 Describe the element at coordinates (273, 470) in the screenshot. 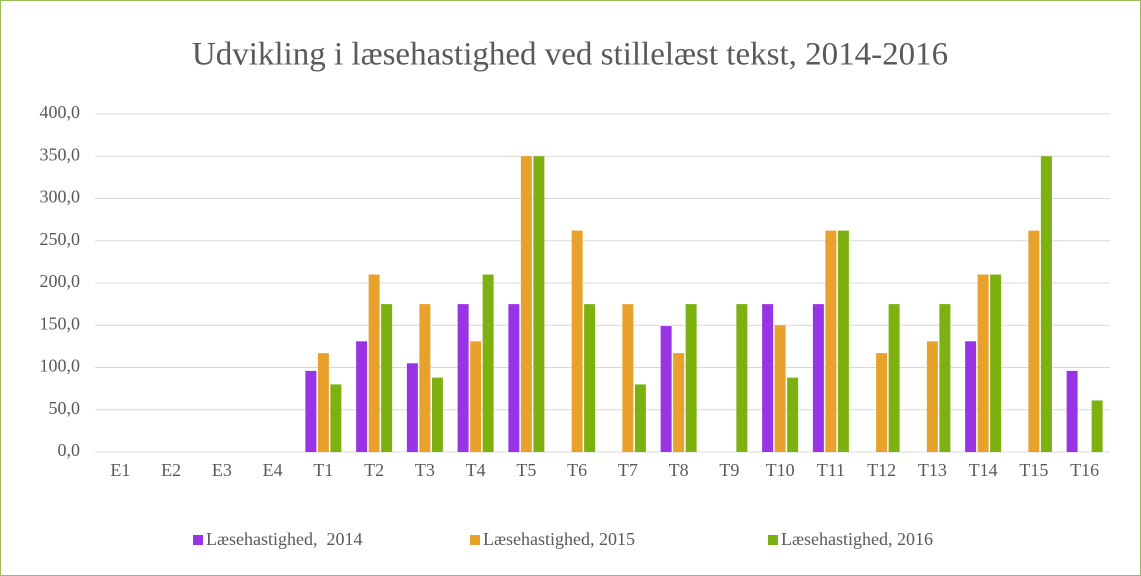

I see `x-tick-label: E4` at that location.